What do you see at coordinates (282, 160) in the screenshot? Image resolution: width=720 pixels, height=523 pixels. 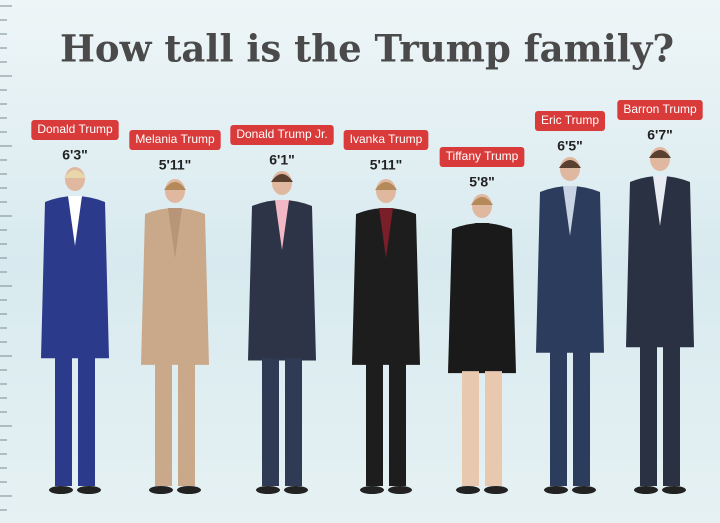 I see `person-height: 6'1"` at bounding box center [282, 160].